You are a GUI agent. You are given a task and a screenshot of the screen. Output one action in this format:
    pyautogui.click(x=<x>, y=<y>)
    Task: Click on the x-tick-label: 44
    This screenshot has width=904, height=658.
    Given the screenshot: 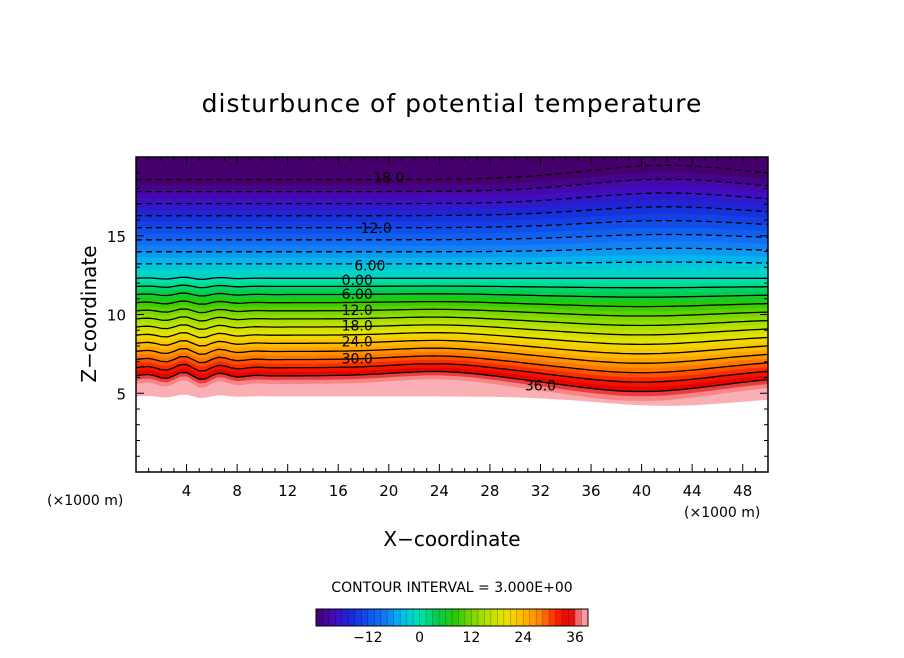 What is the action you would take?
    pyautogui.click(x=692, y=491)
    